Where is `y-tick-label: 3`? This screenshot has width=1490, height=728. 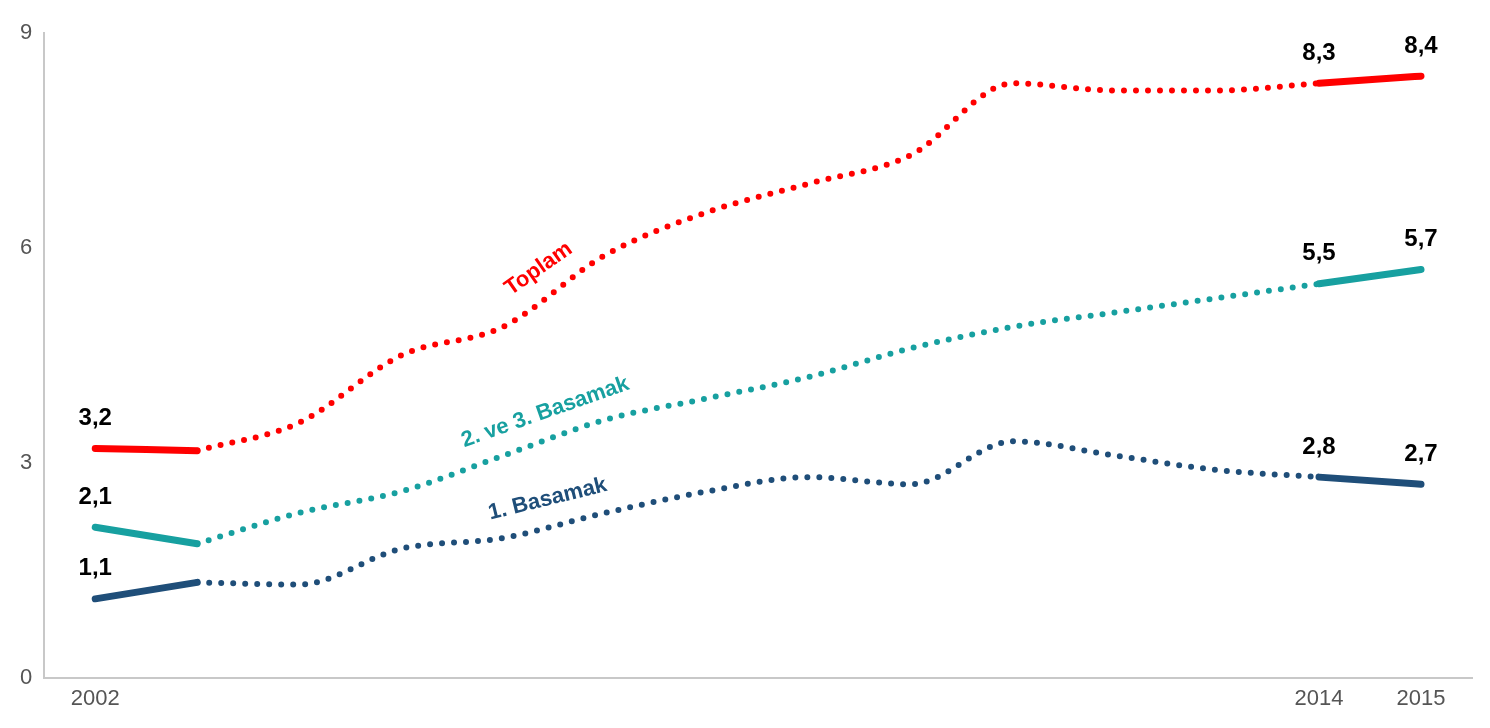 y-tick-label: 3 is located at coordinates (26, 461).